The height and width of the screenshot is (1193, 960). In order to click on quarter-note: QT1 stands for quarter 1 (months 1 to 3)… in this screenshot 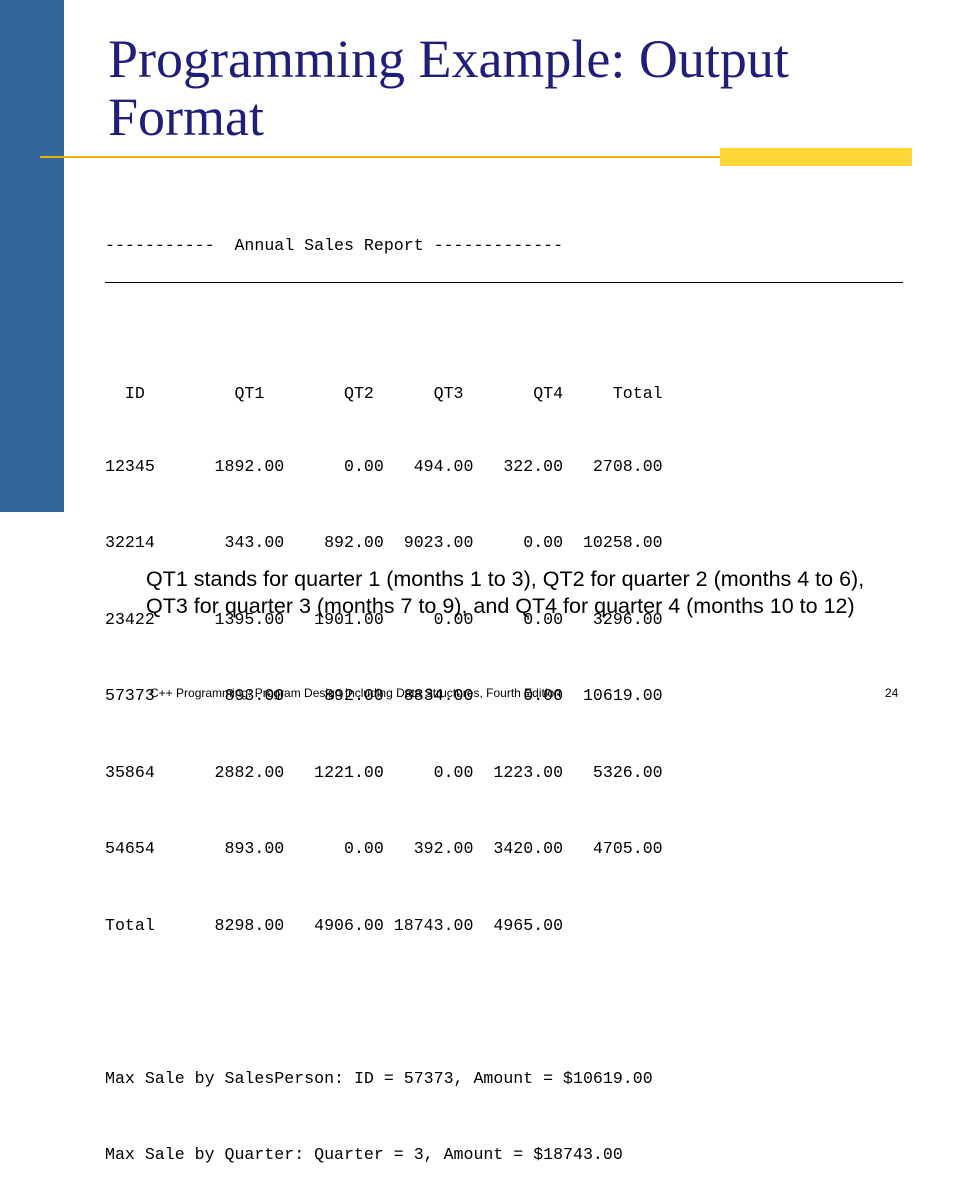, I will do `click(505, 592)`.